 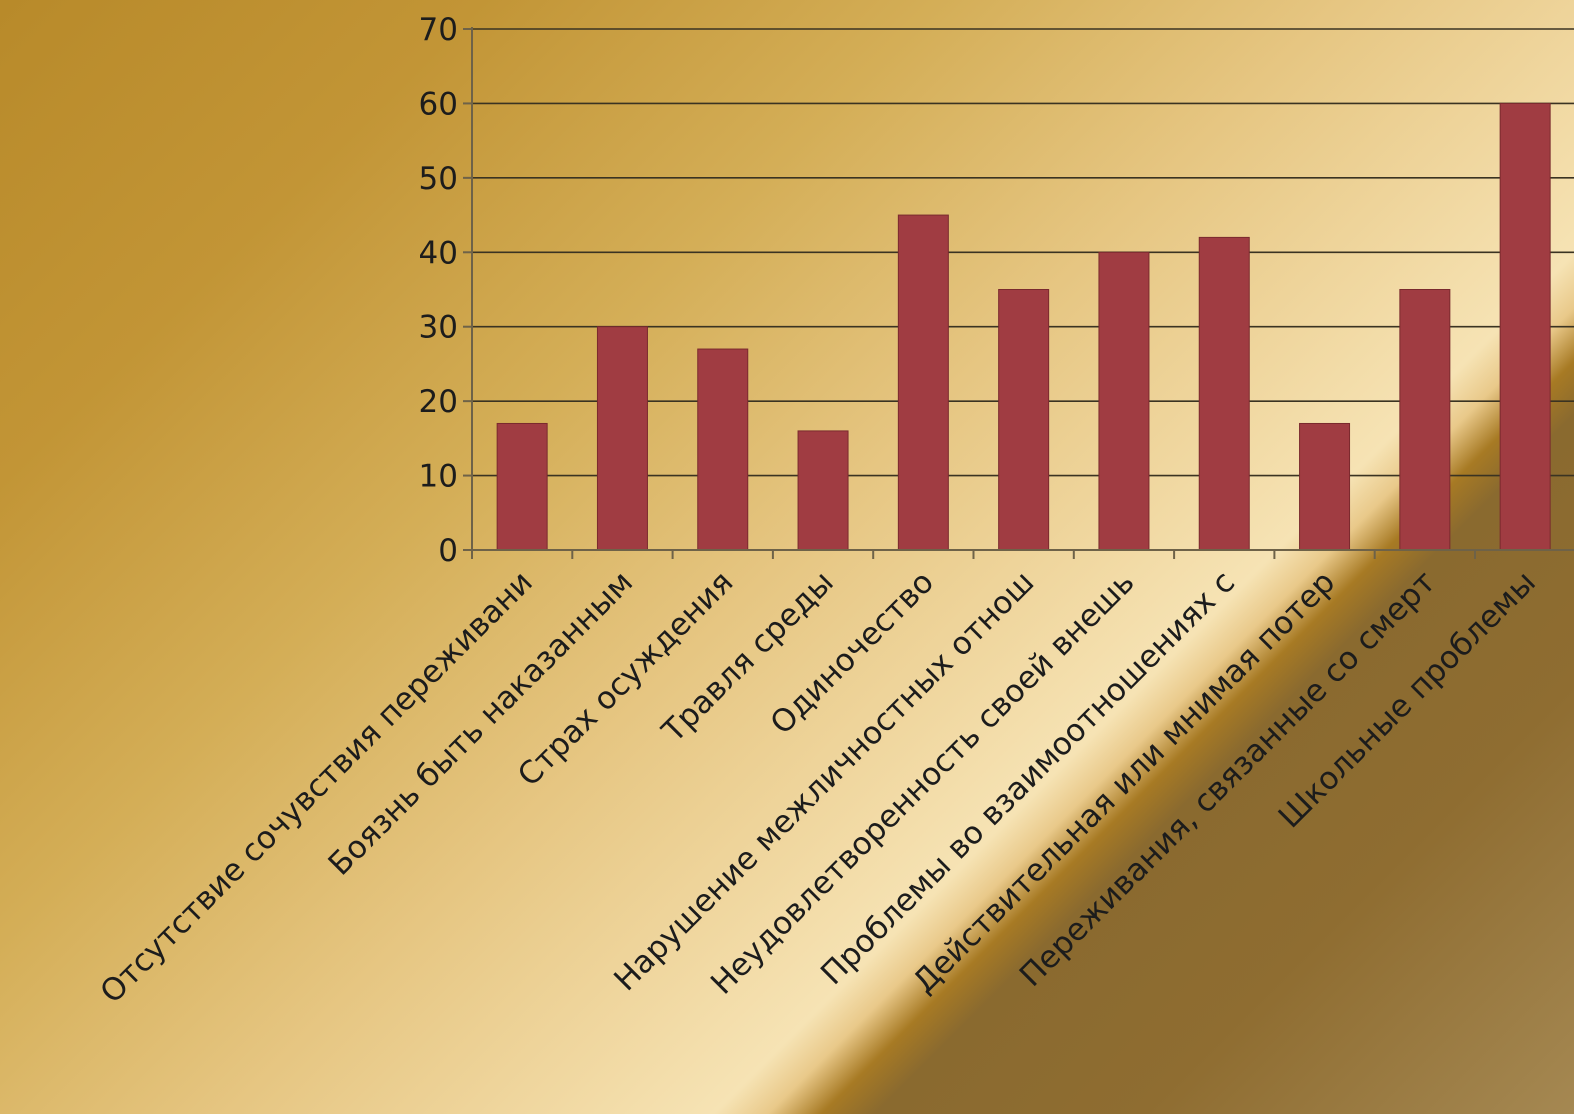 I want to click on y-axis-tick-labels: 0 10 20 30 40 50 60 70, so click(x=438, y=290).